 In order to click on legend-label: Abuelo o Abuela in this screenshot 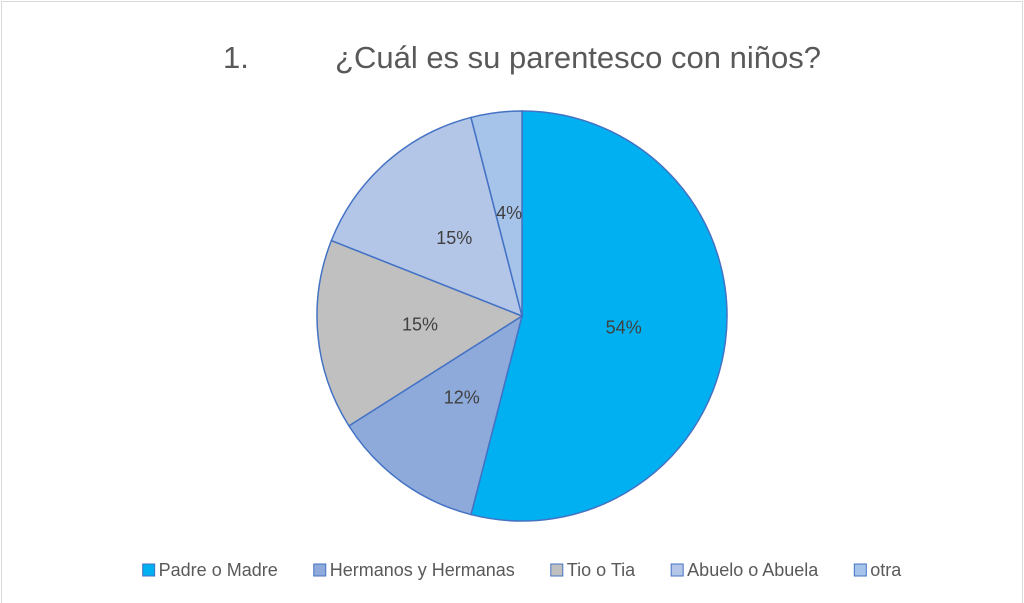, I will do `click(753, 570)`.